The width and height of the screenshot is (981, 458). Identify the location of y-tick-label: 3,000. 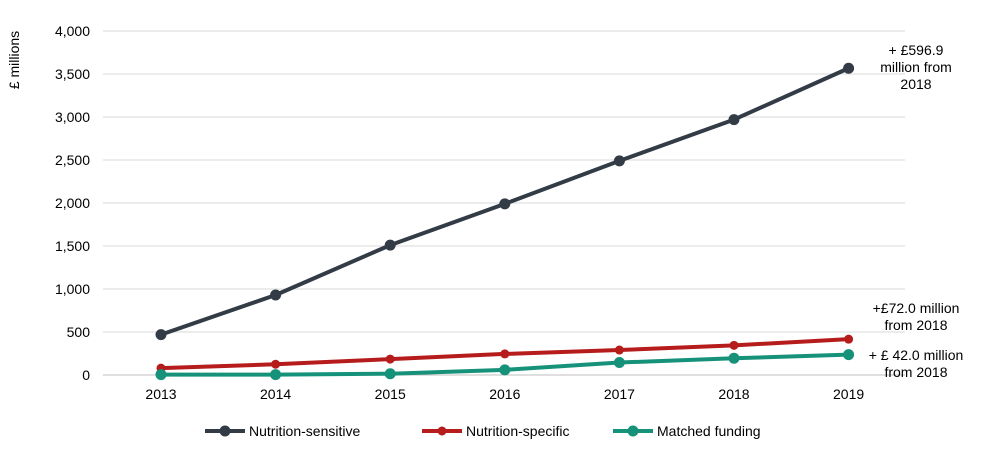
(72, 117).